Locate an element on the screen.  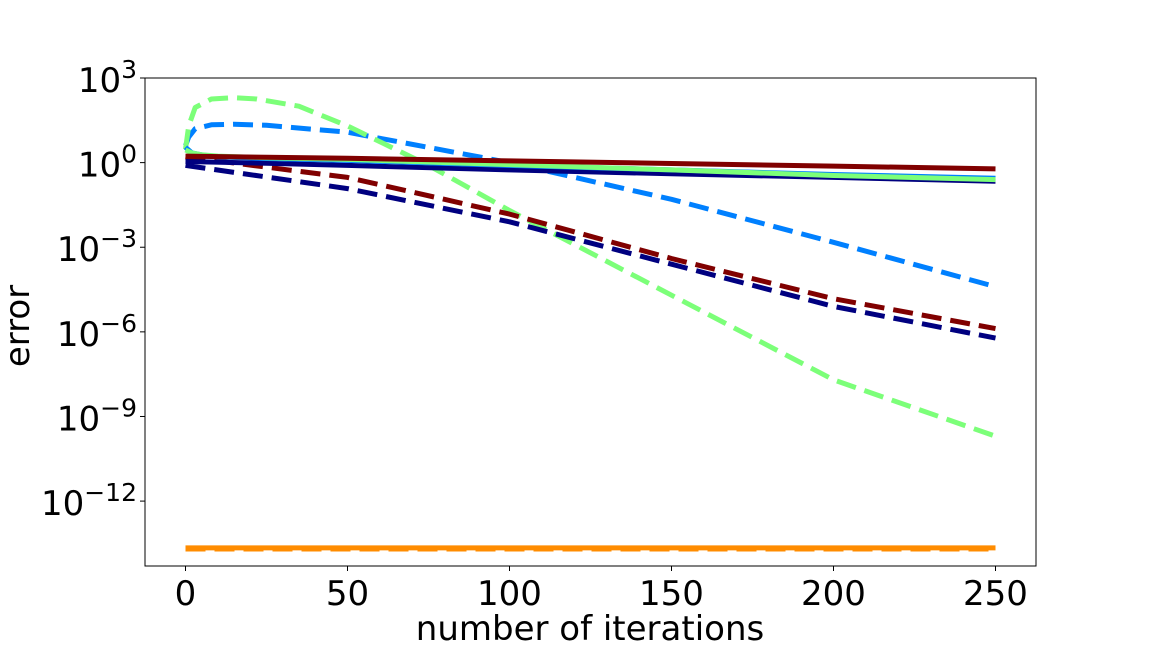
y-axis-label: error is located at coordinates (19, 326).